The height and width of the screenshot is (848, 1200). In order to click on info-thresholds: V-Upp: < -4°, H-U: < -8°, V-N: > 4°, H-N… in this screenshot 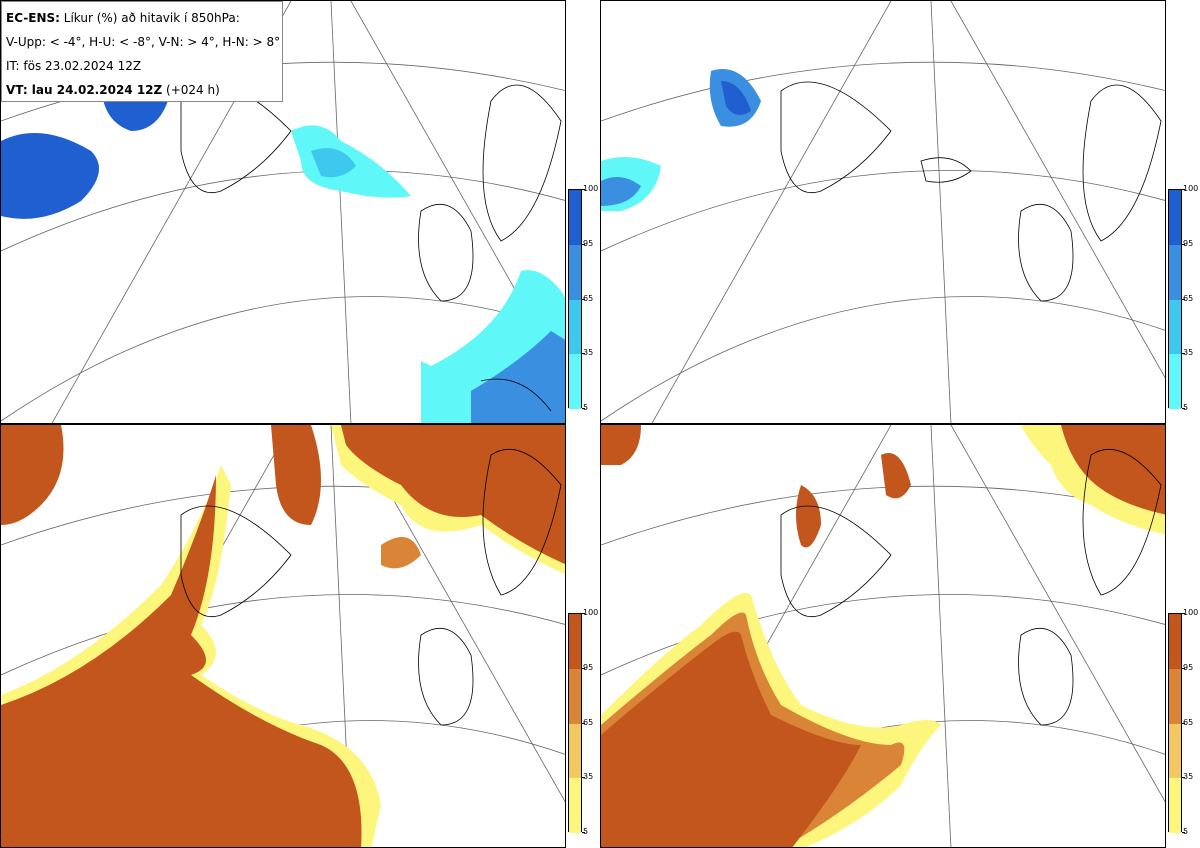, I will do `click(143, 42)`.